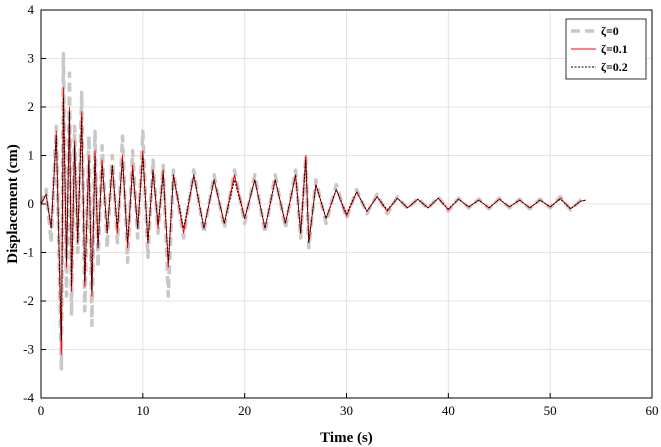  What do you see at coordinates (550, 410) in the screenshot?
I see `x-tick-label: 50` at bounding box center [550, 410].